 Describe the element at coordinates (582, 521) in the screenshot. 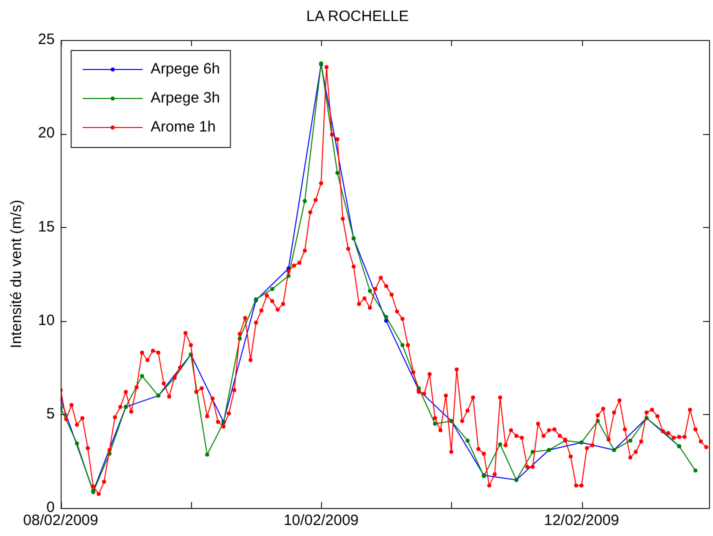

I see `x-tick-label: 12/02/2009` at that location.